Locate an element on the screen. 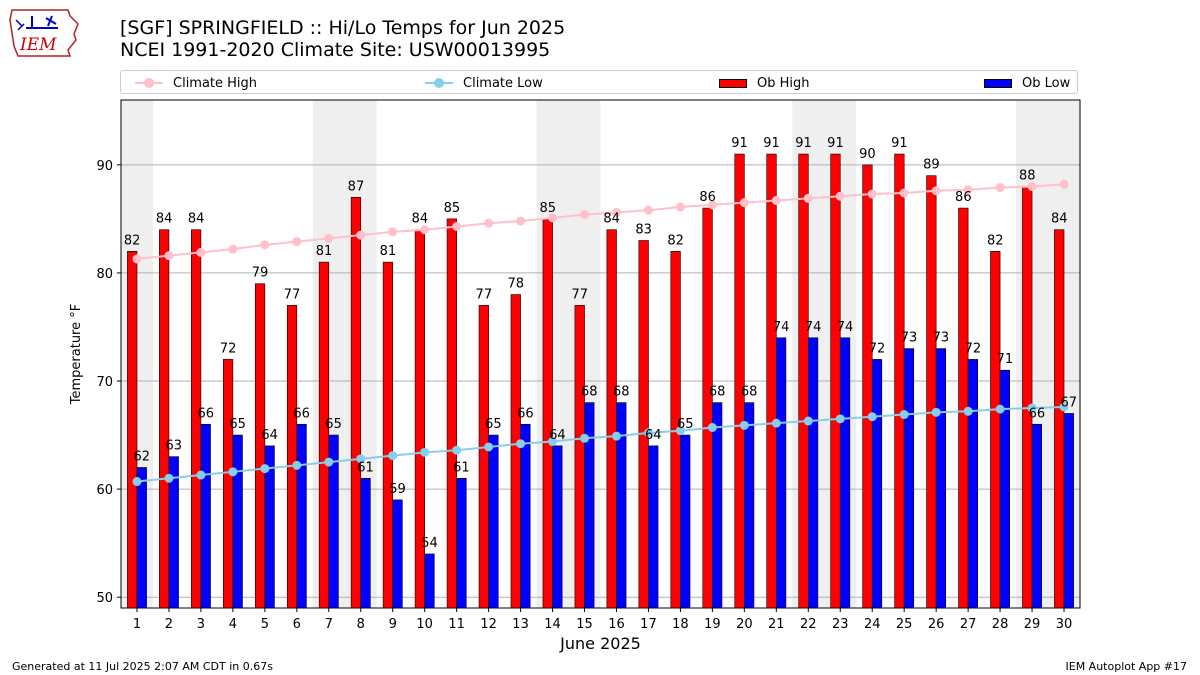  ob-low-value-19: 68 is located at coordinates (717, 392).